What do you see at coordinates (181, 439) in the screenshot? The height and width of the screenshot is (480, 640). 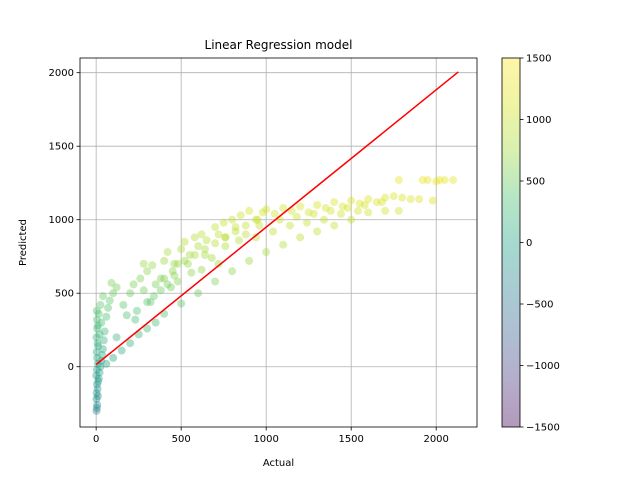 I see `x-tick-label: 500` at bounding box center [181, 439].